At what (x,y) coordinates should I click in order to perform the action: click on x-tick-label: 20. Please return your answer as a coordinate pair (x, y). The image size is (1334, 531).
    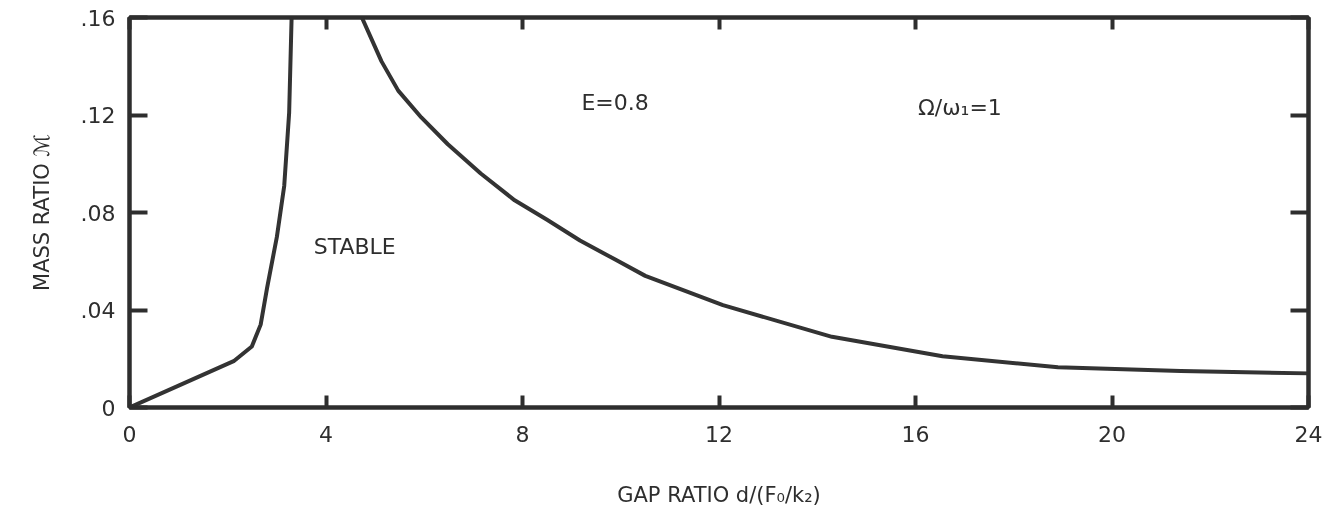
    Looking at the image, I should click on (1112, 434).